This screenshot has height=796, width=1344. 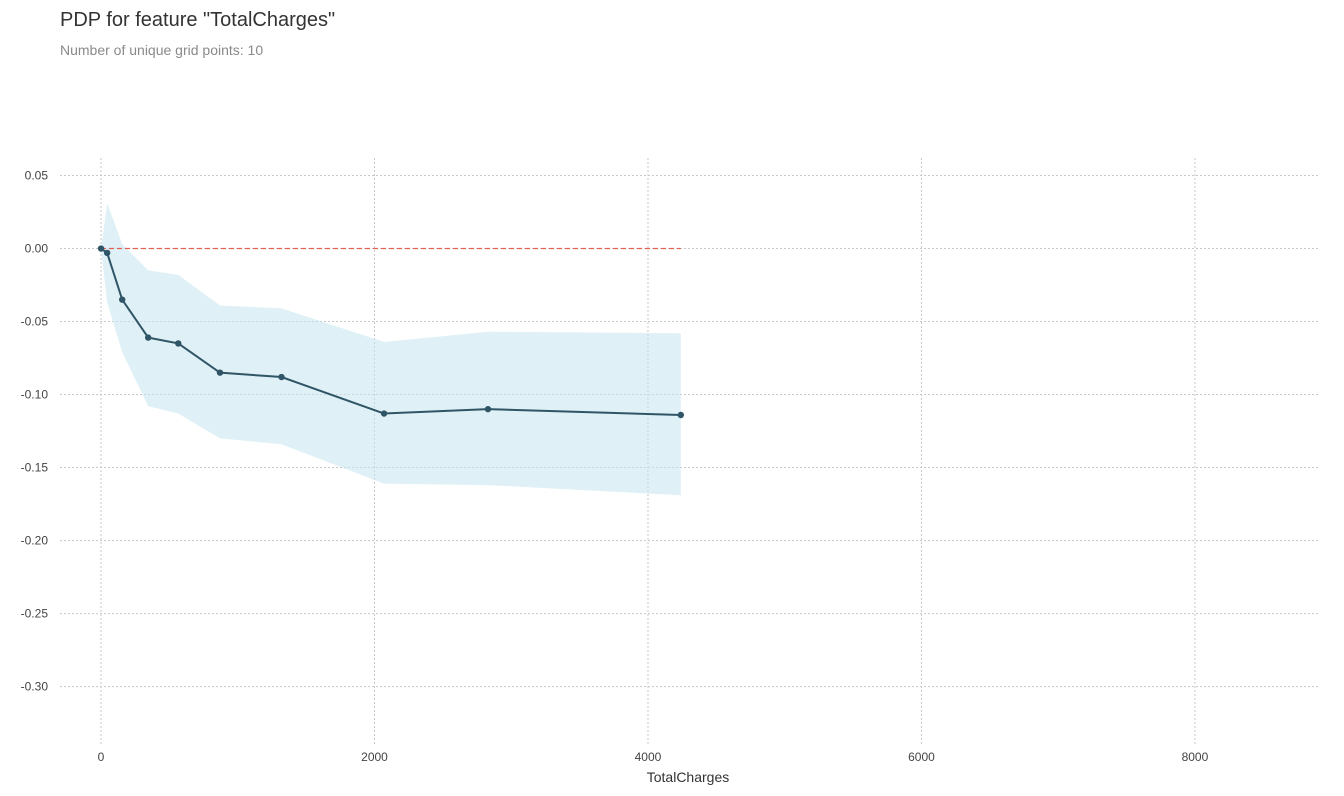 What do you see at coordinates (35, 541) in the screenshot?
I see `y-tick-label: -0.20` at bounding box center [35, 541].